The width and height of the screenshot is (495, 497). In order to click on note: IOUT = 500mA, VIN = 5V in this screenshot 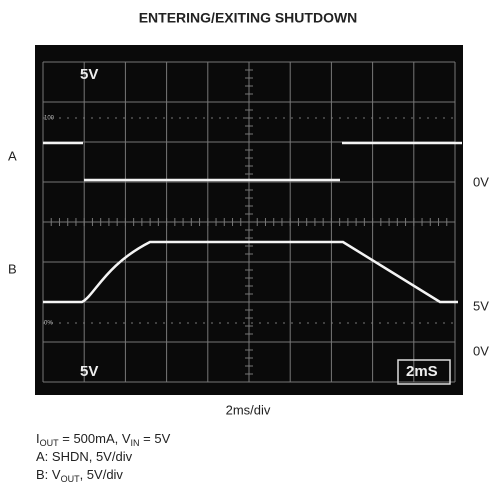, I will do `click(103, 439)`.